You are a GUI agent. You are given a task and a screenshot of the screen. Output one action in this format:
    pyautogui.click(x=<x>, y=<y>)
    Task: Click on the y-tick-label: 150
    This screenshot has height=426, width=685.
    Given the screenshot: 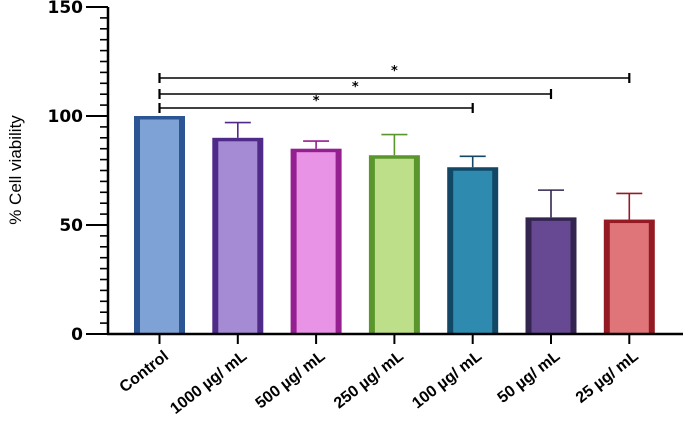 What is the action you would take?
    pyautogui.click(x=66, y=9)
    